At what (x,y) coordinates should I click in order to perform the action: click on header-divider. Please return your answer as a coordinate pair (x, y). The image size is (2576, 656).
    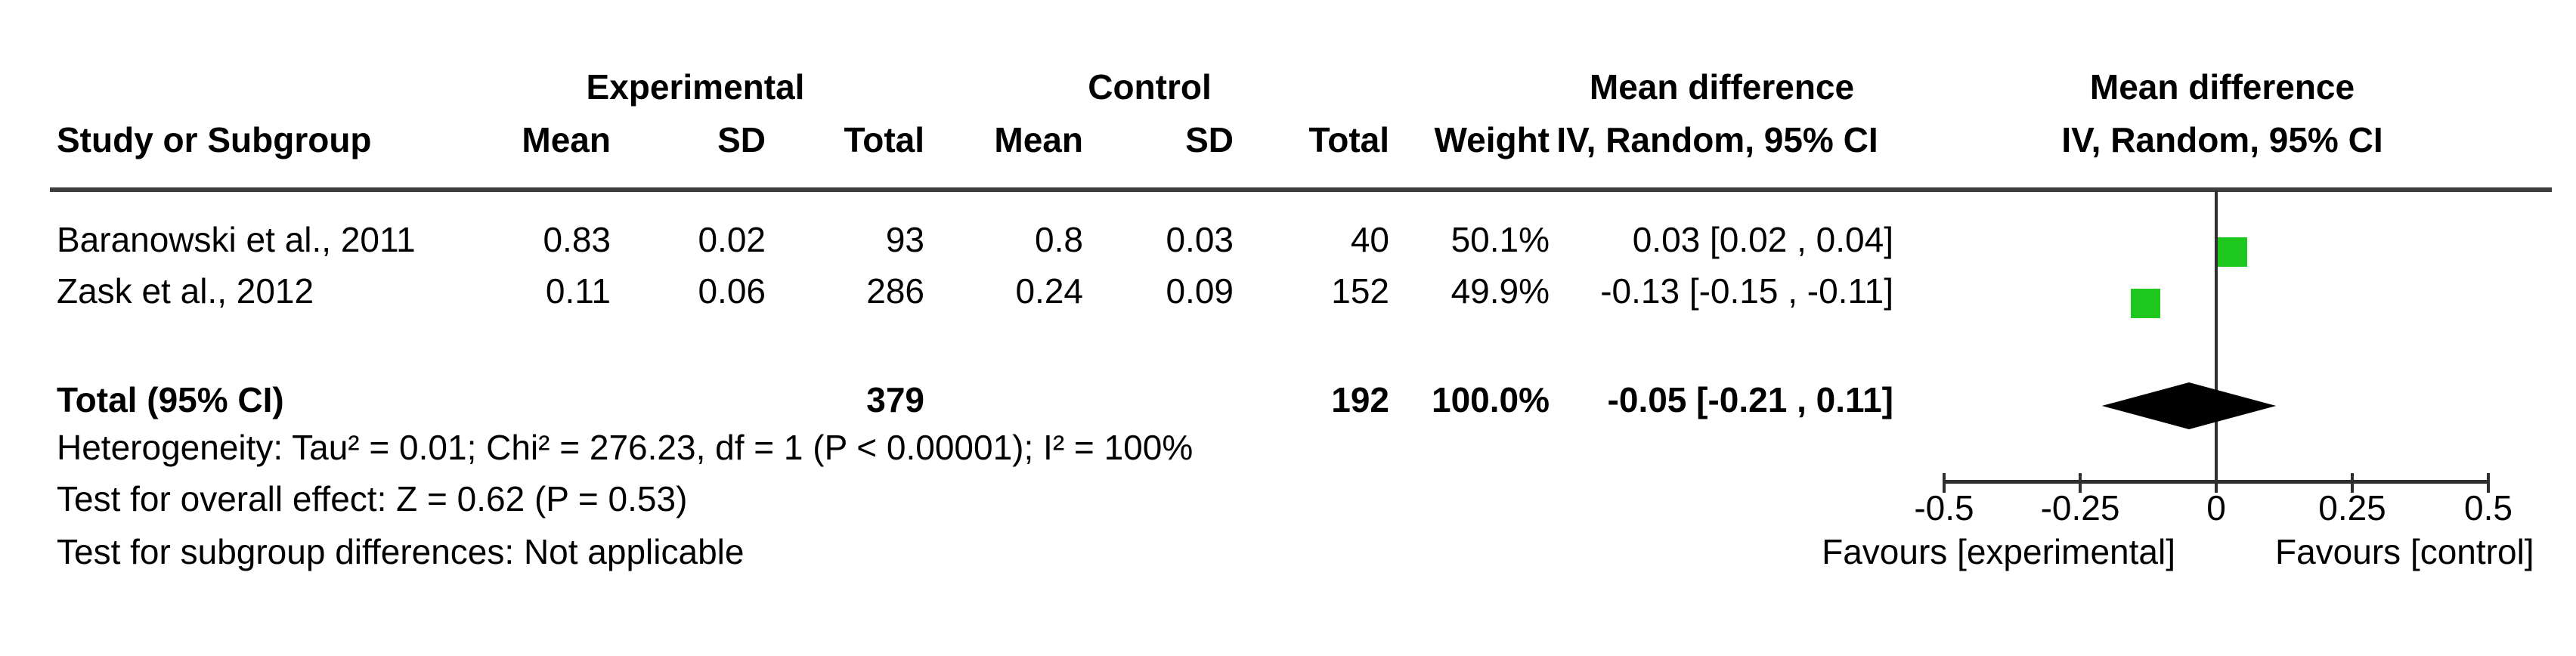
    Looking at the image, I should click on (1301, 189).